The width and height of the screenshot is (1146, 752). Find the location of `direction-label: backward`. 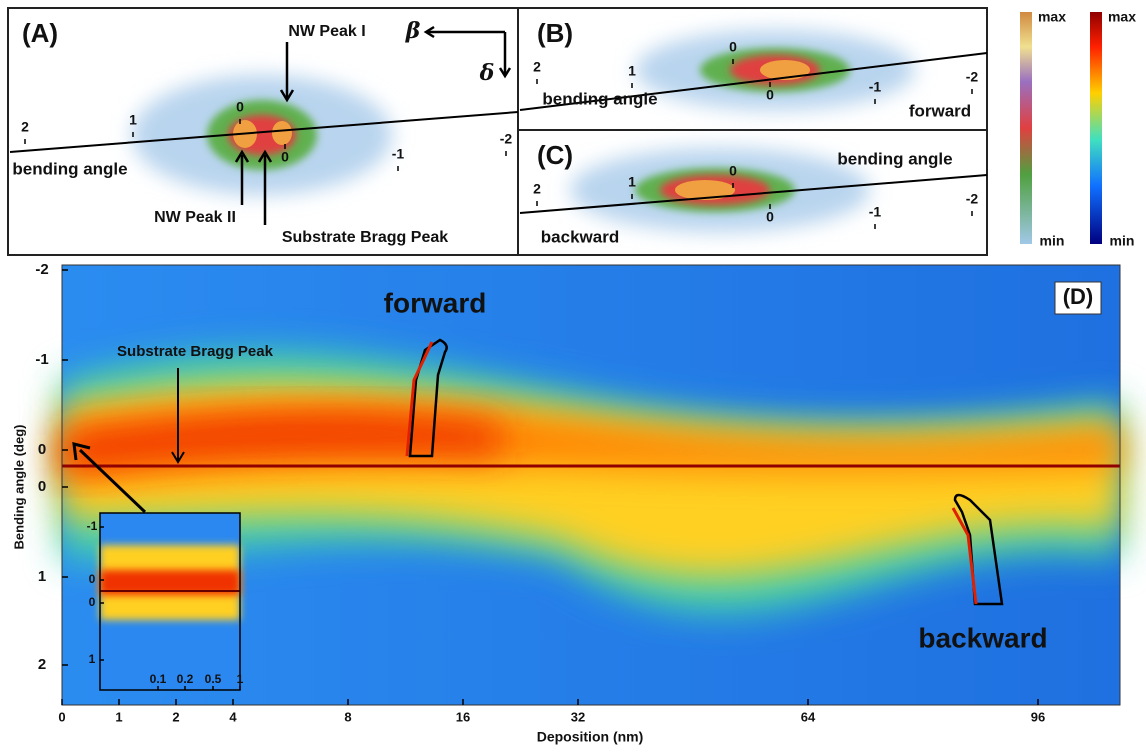

direction-label: backward is located at coordinates (580, 236).